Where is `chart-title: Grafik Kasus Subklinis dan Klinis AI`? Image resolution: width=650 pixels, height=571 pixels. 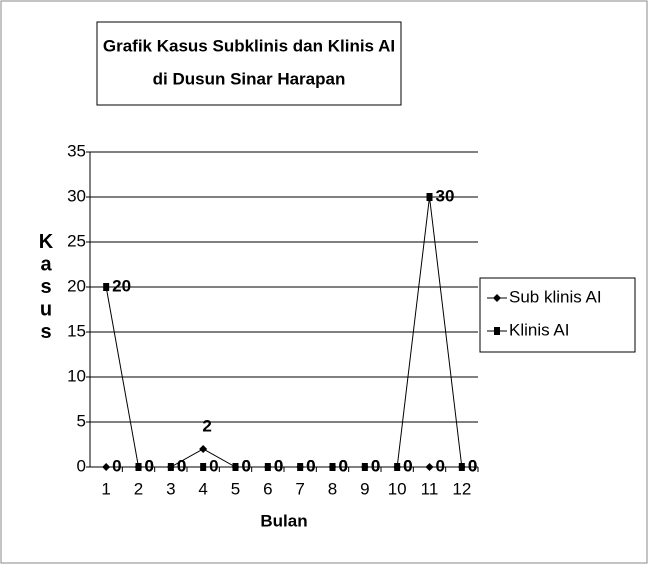
chart-title: Grafik Kasus Subklinis dan Klinis AI is located at coordinates (249, 45).